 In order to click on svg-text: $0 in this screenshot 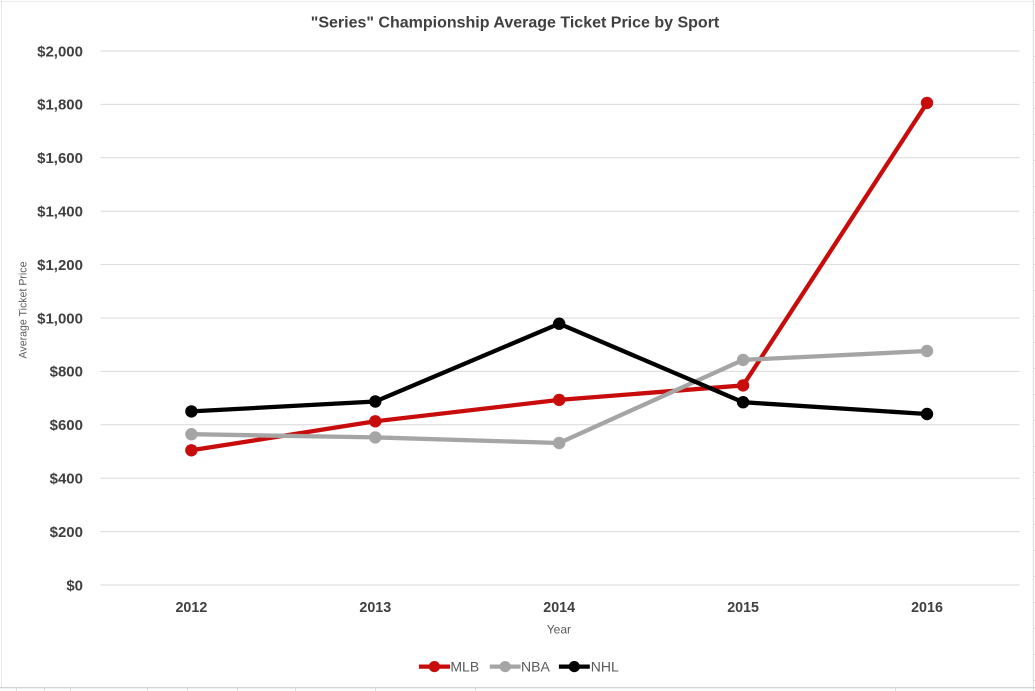, I will do `click(74, 585)`.